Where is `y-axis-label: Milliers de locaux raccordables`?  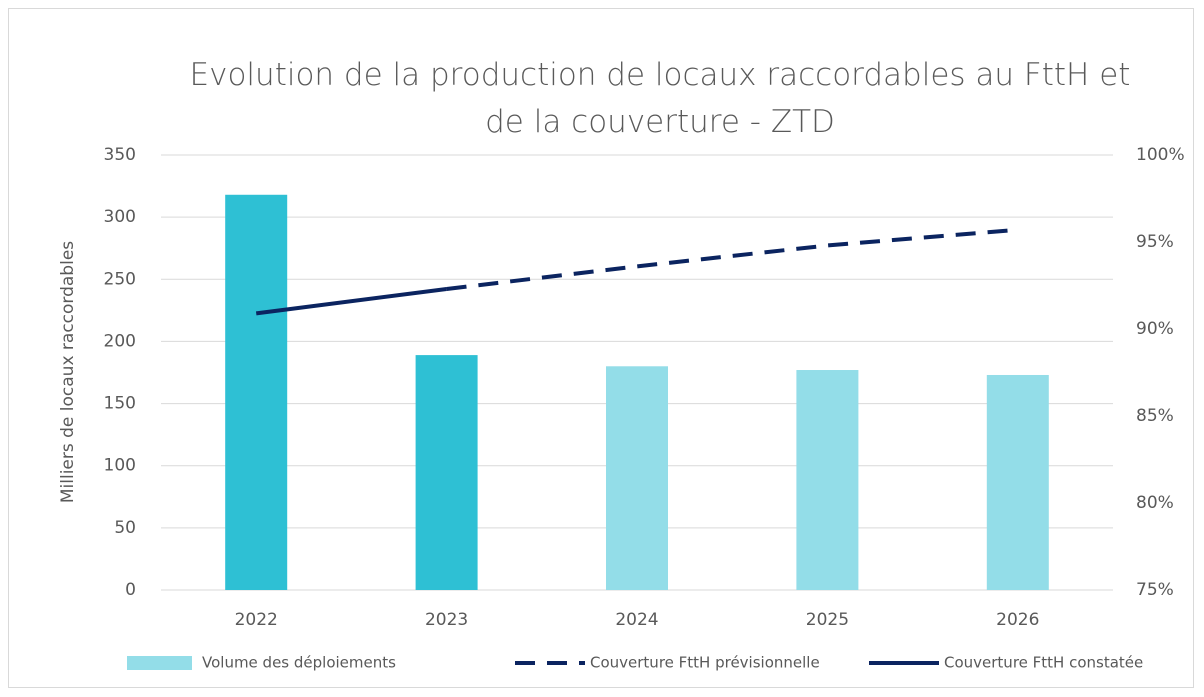
y-axis-label: Milliers de locaux raccordables is located at coordinates (68, 372).